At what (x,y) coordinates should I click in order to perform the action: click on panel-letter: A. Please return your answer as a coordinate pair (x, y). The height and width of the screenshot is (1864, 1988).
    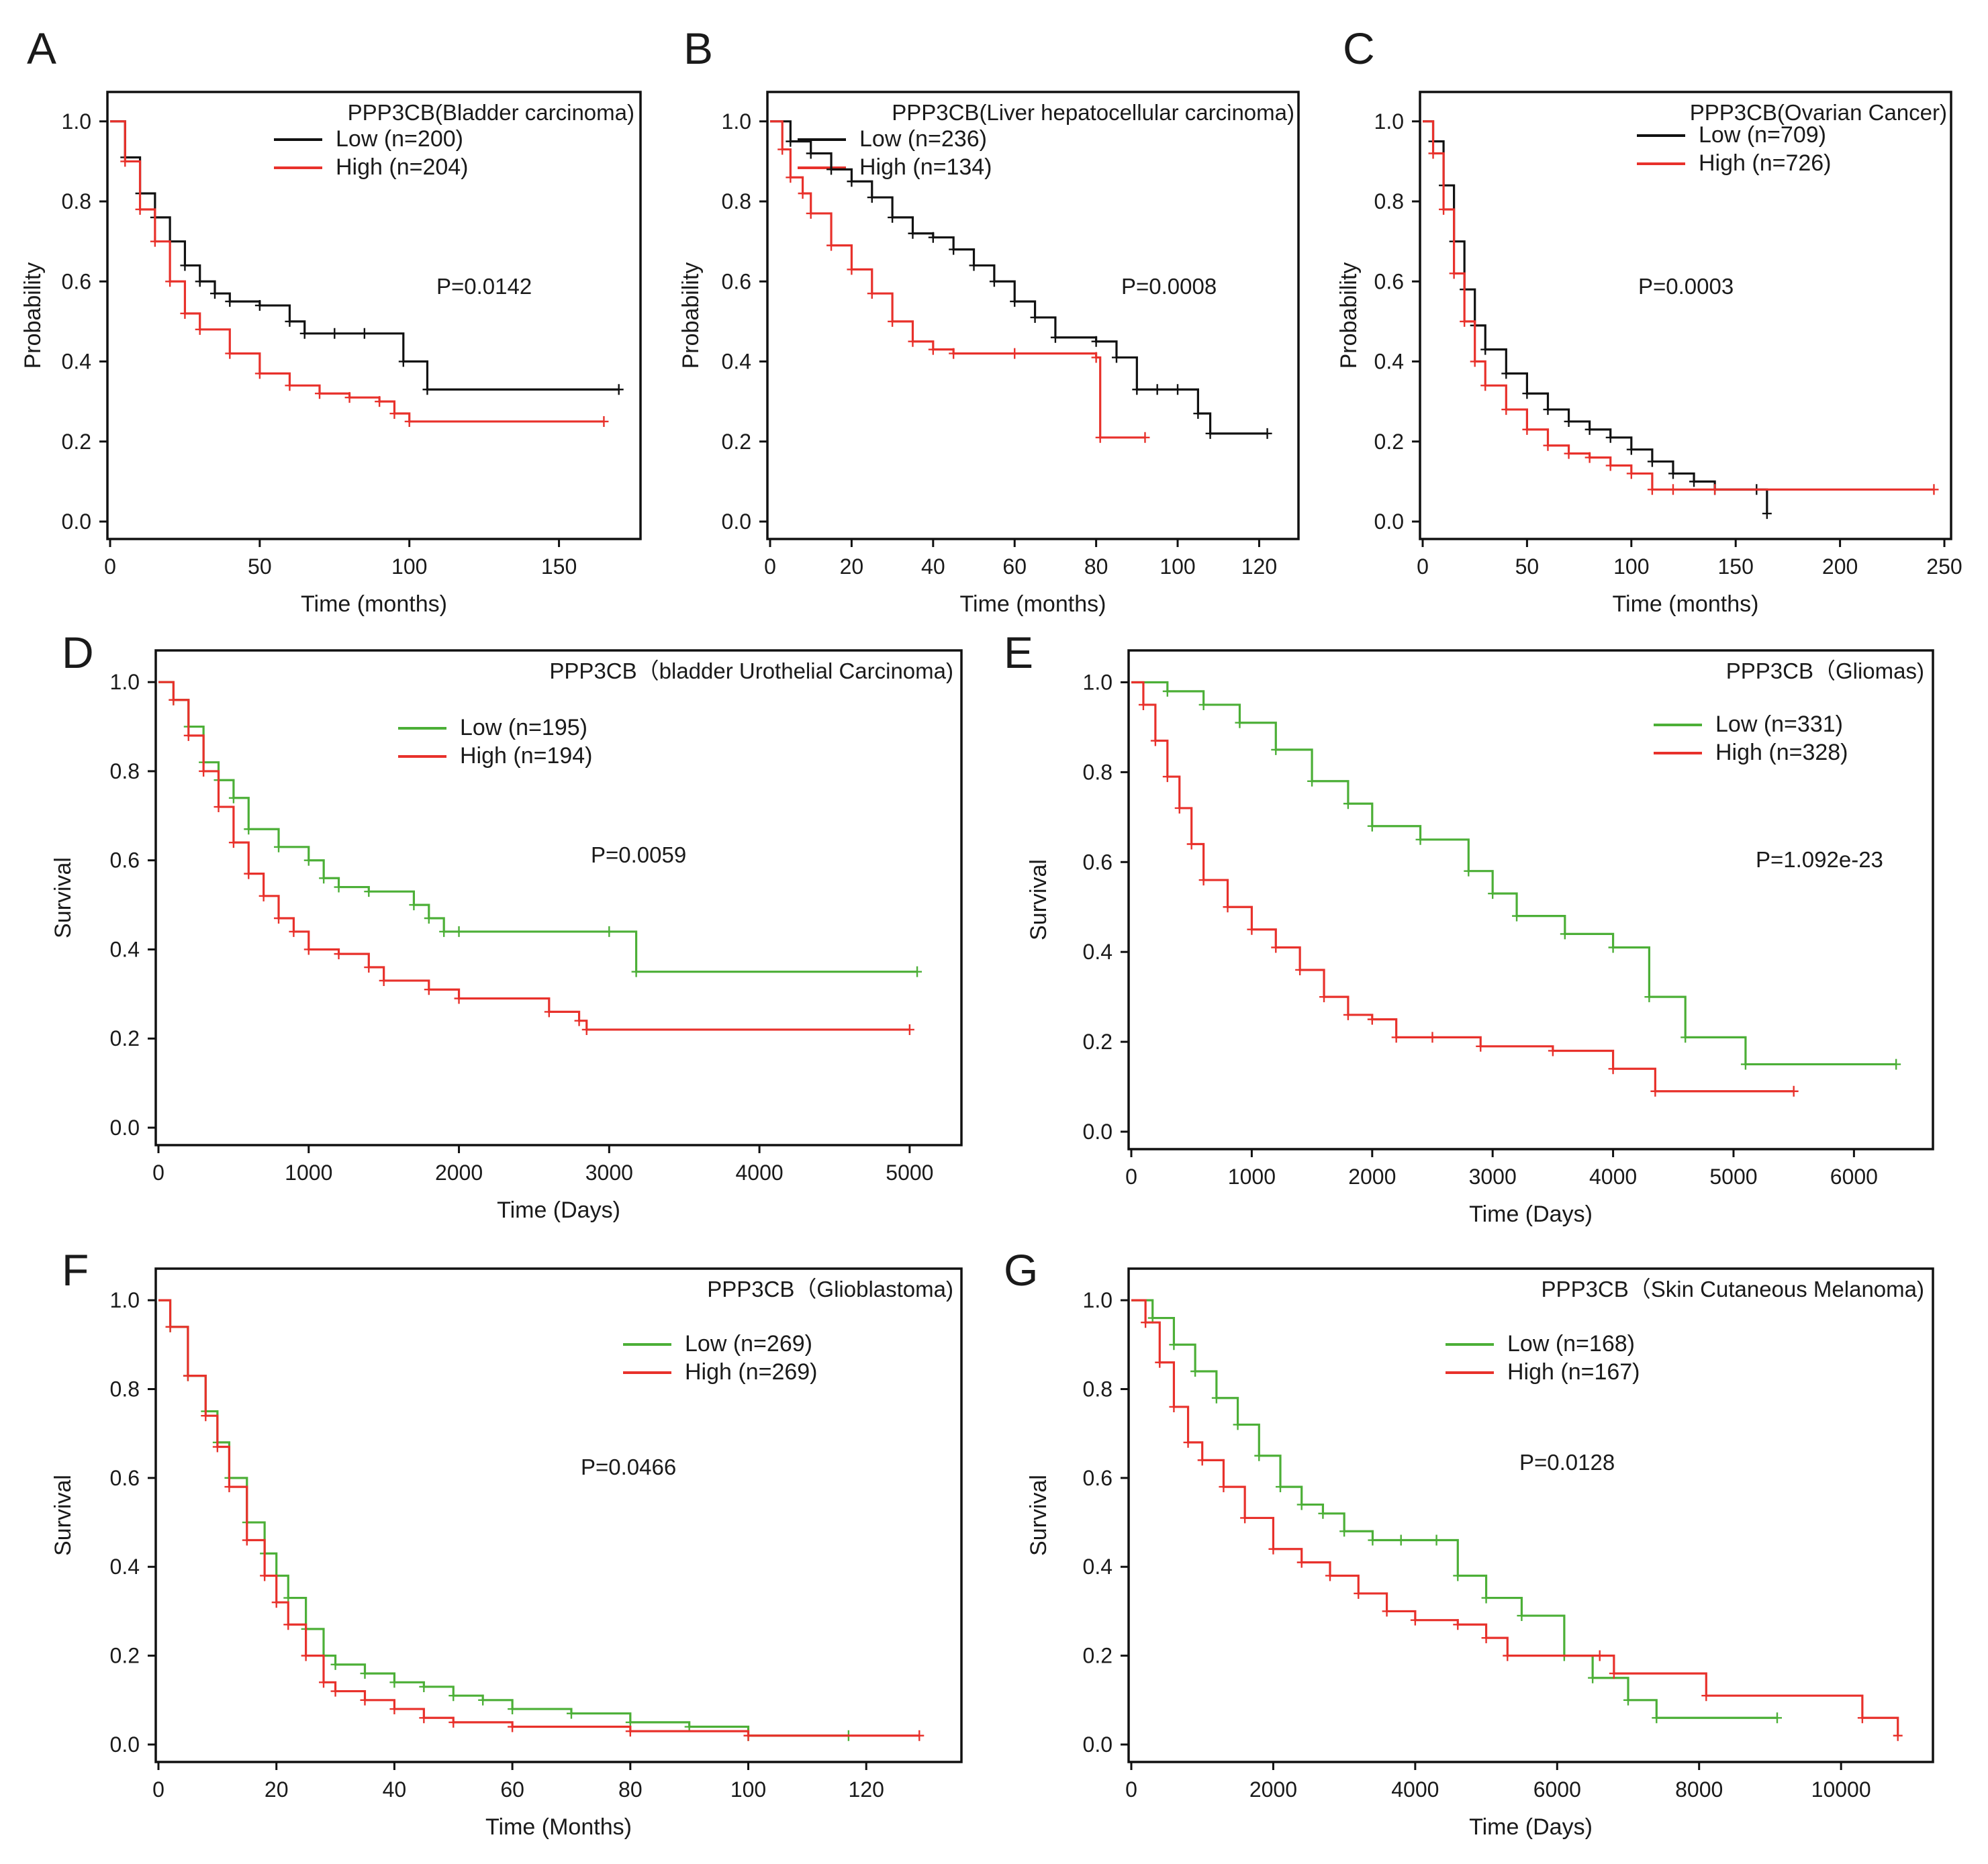
    Looking at the image, I should click on (41, 48).